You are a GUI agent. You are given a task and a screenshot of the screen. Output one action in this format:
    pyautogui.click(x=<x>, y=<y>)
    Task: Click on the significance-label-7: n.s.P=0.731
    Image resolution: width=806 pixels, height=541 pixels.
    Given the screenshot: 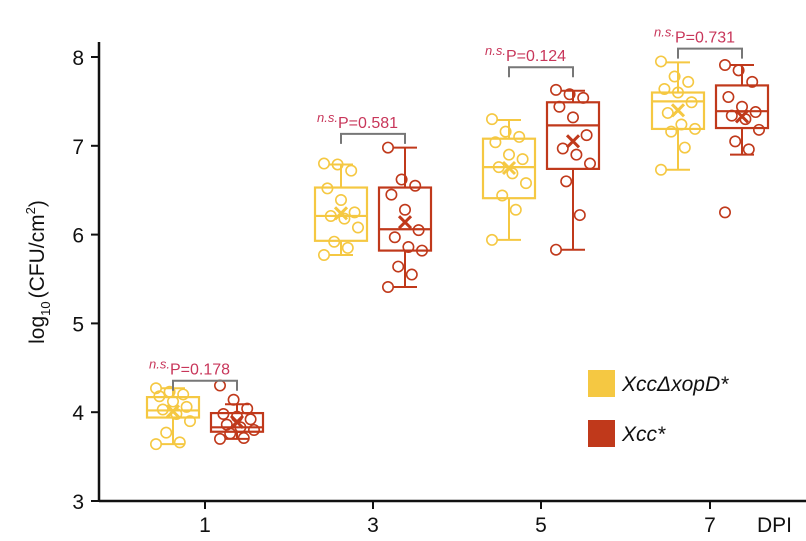 What is the action you would take?
    pyautogui.click(x=694, y=36)
    